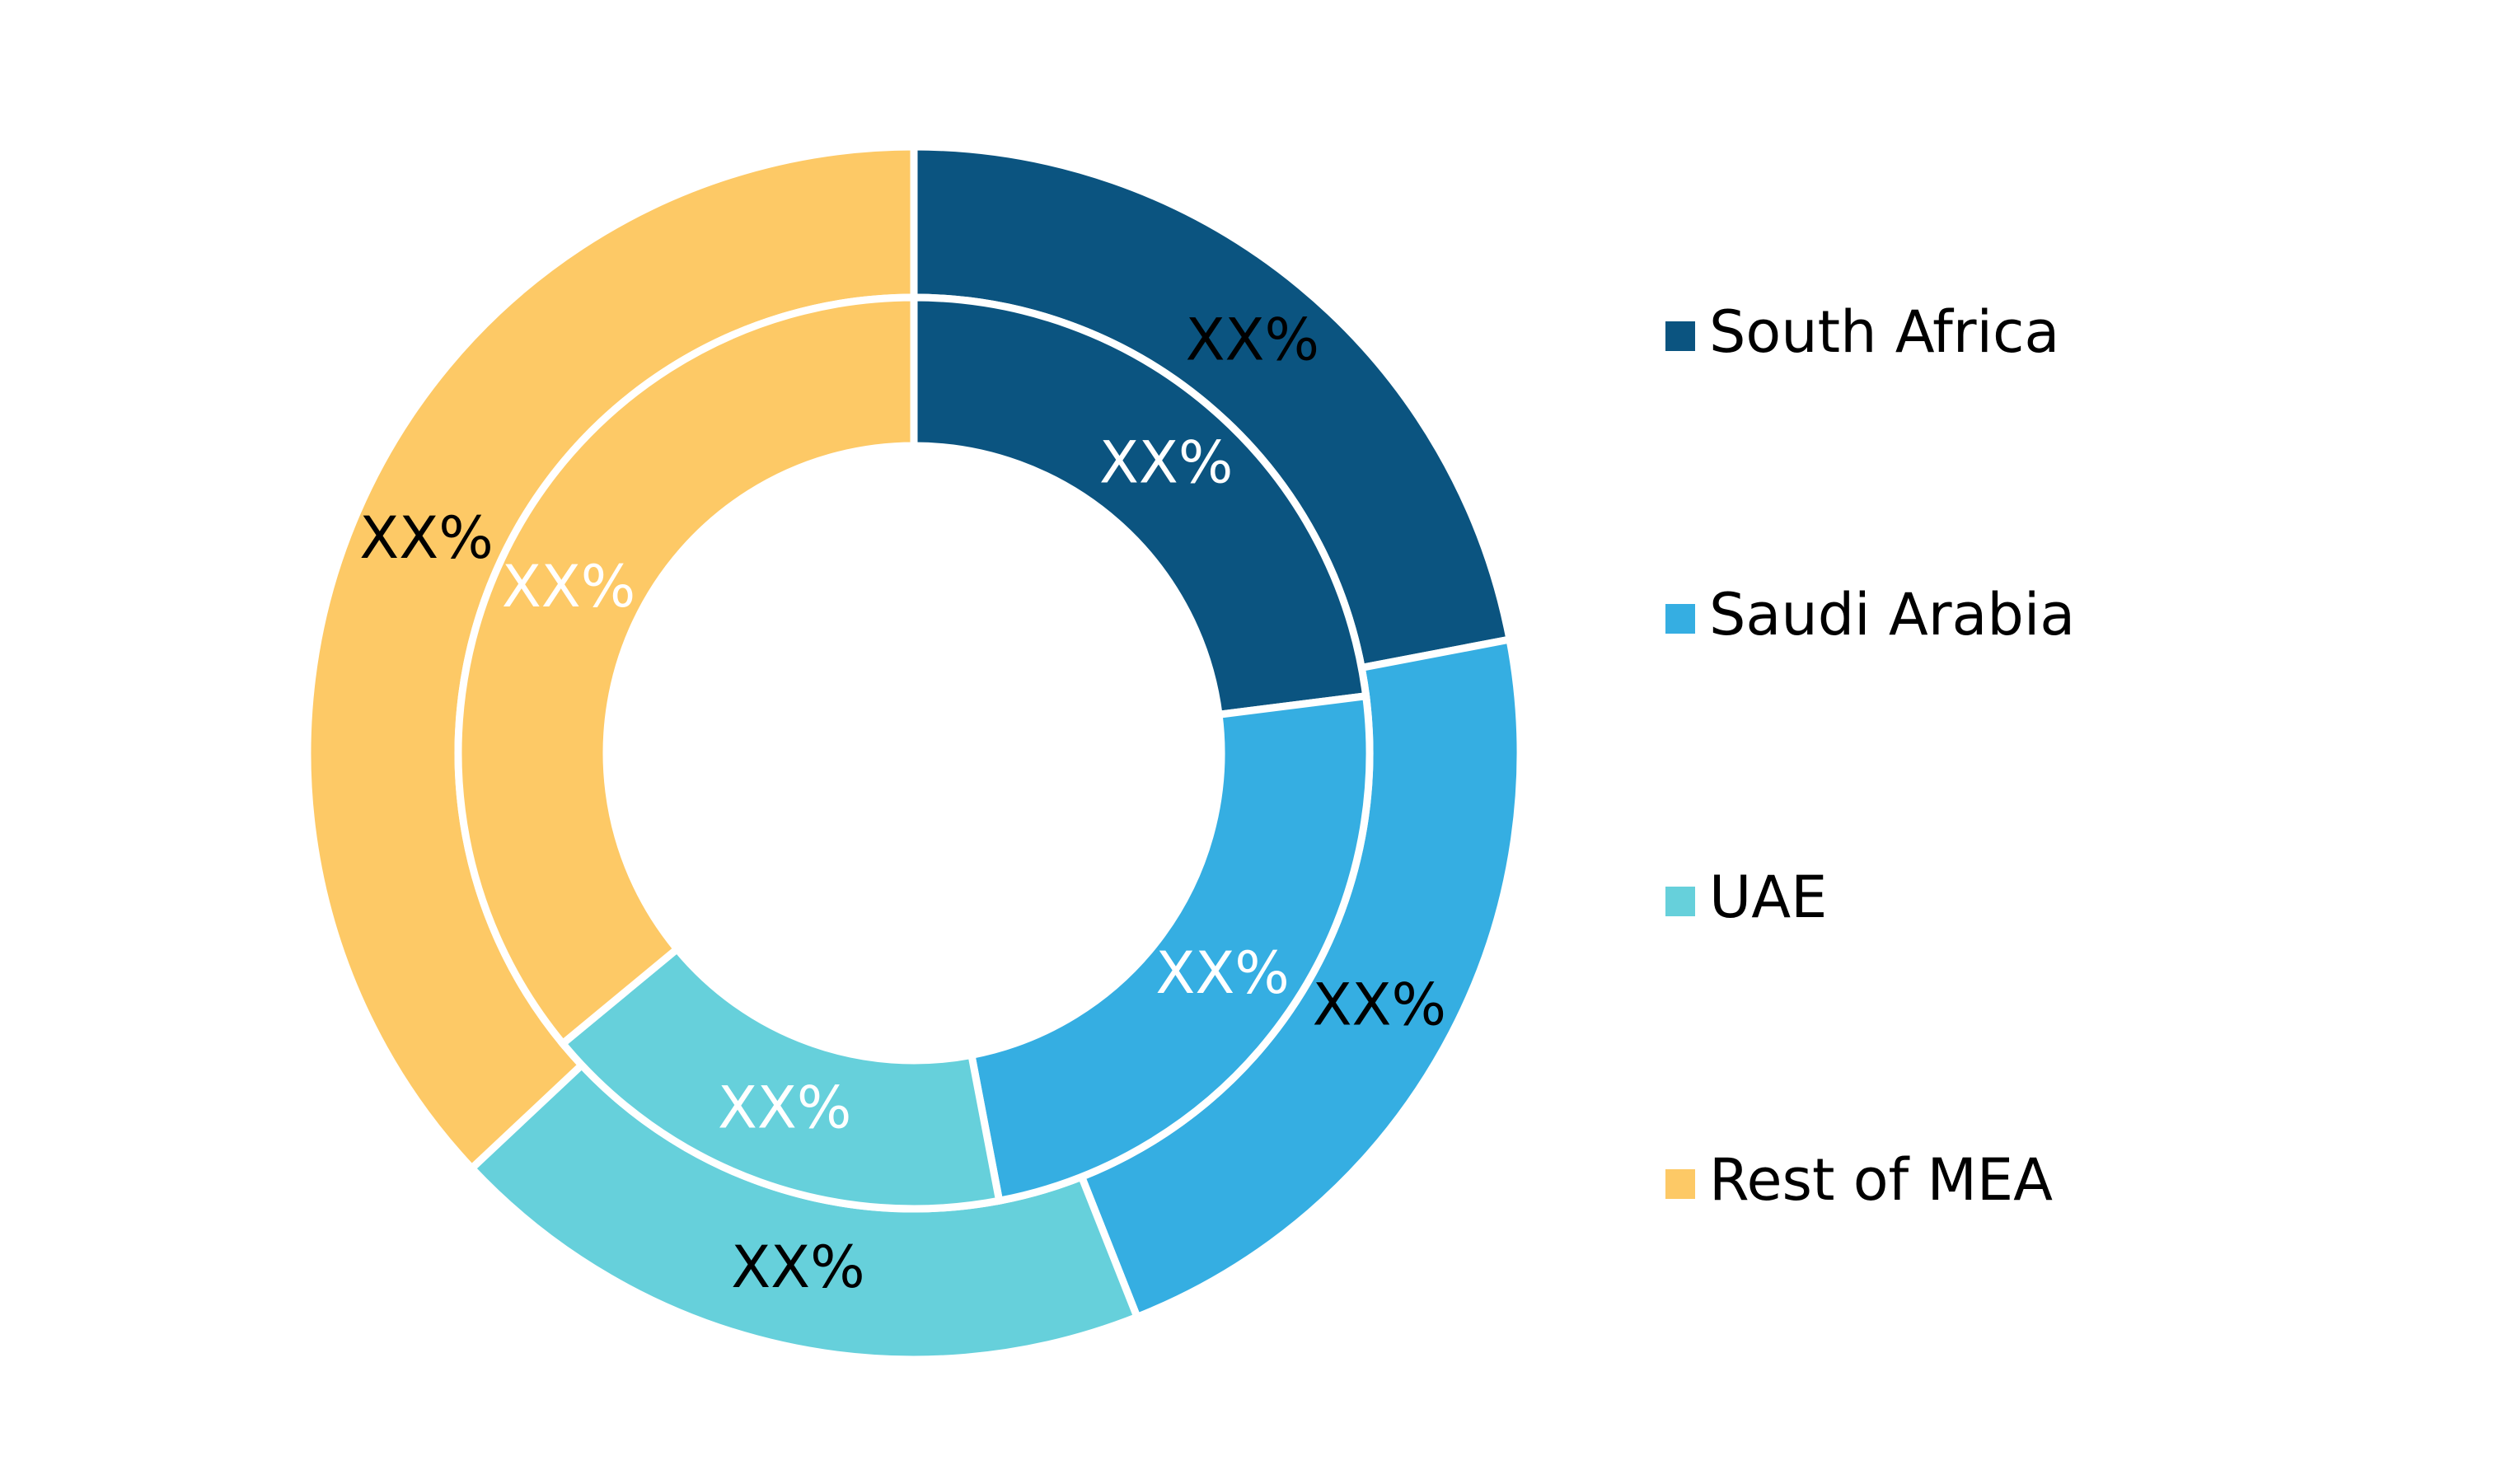  I want to click on legend-label: UAE, so click(1768, 897).